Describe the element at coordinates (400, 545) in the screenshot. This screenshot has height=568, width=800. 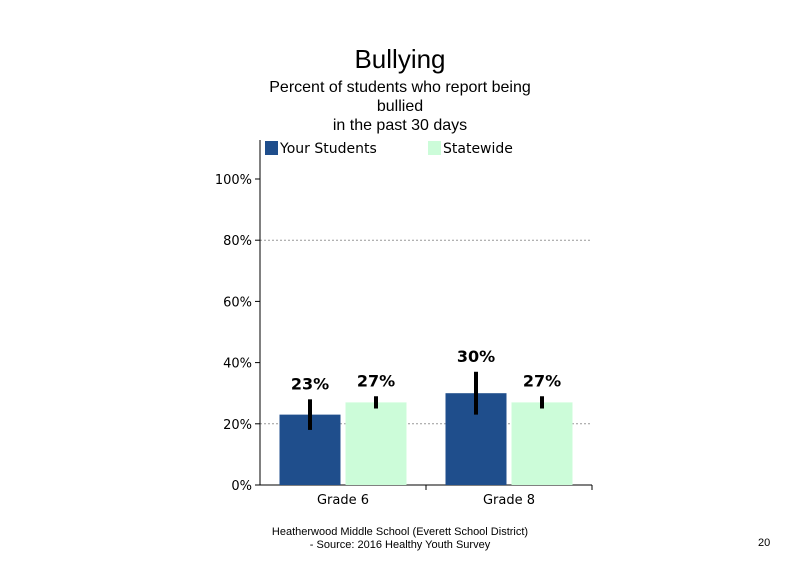
I see `footer-source: - Source: 2016 Healthy Youth Survey` at that location.